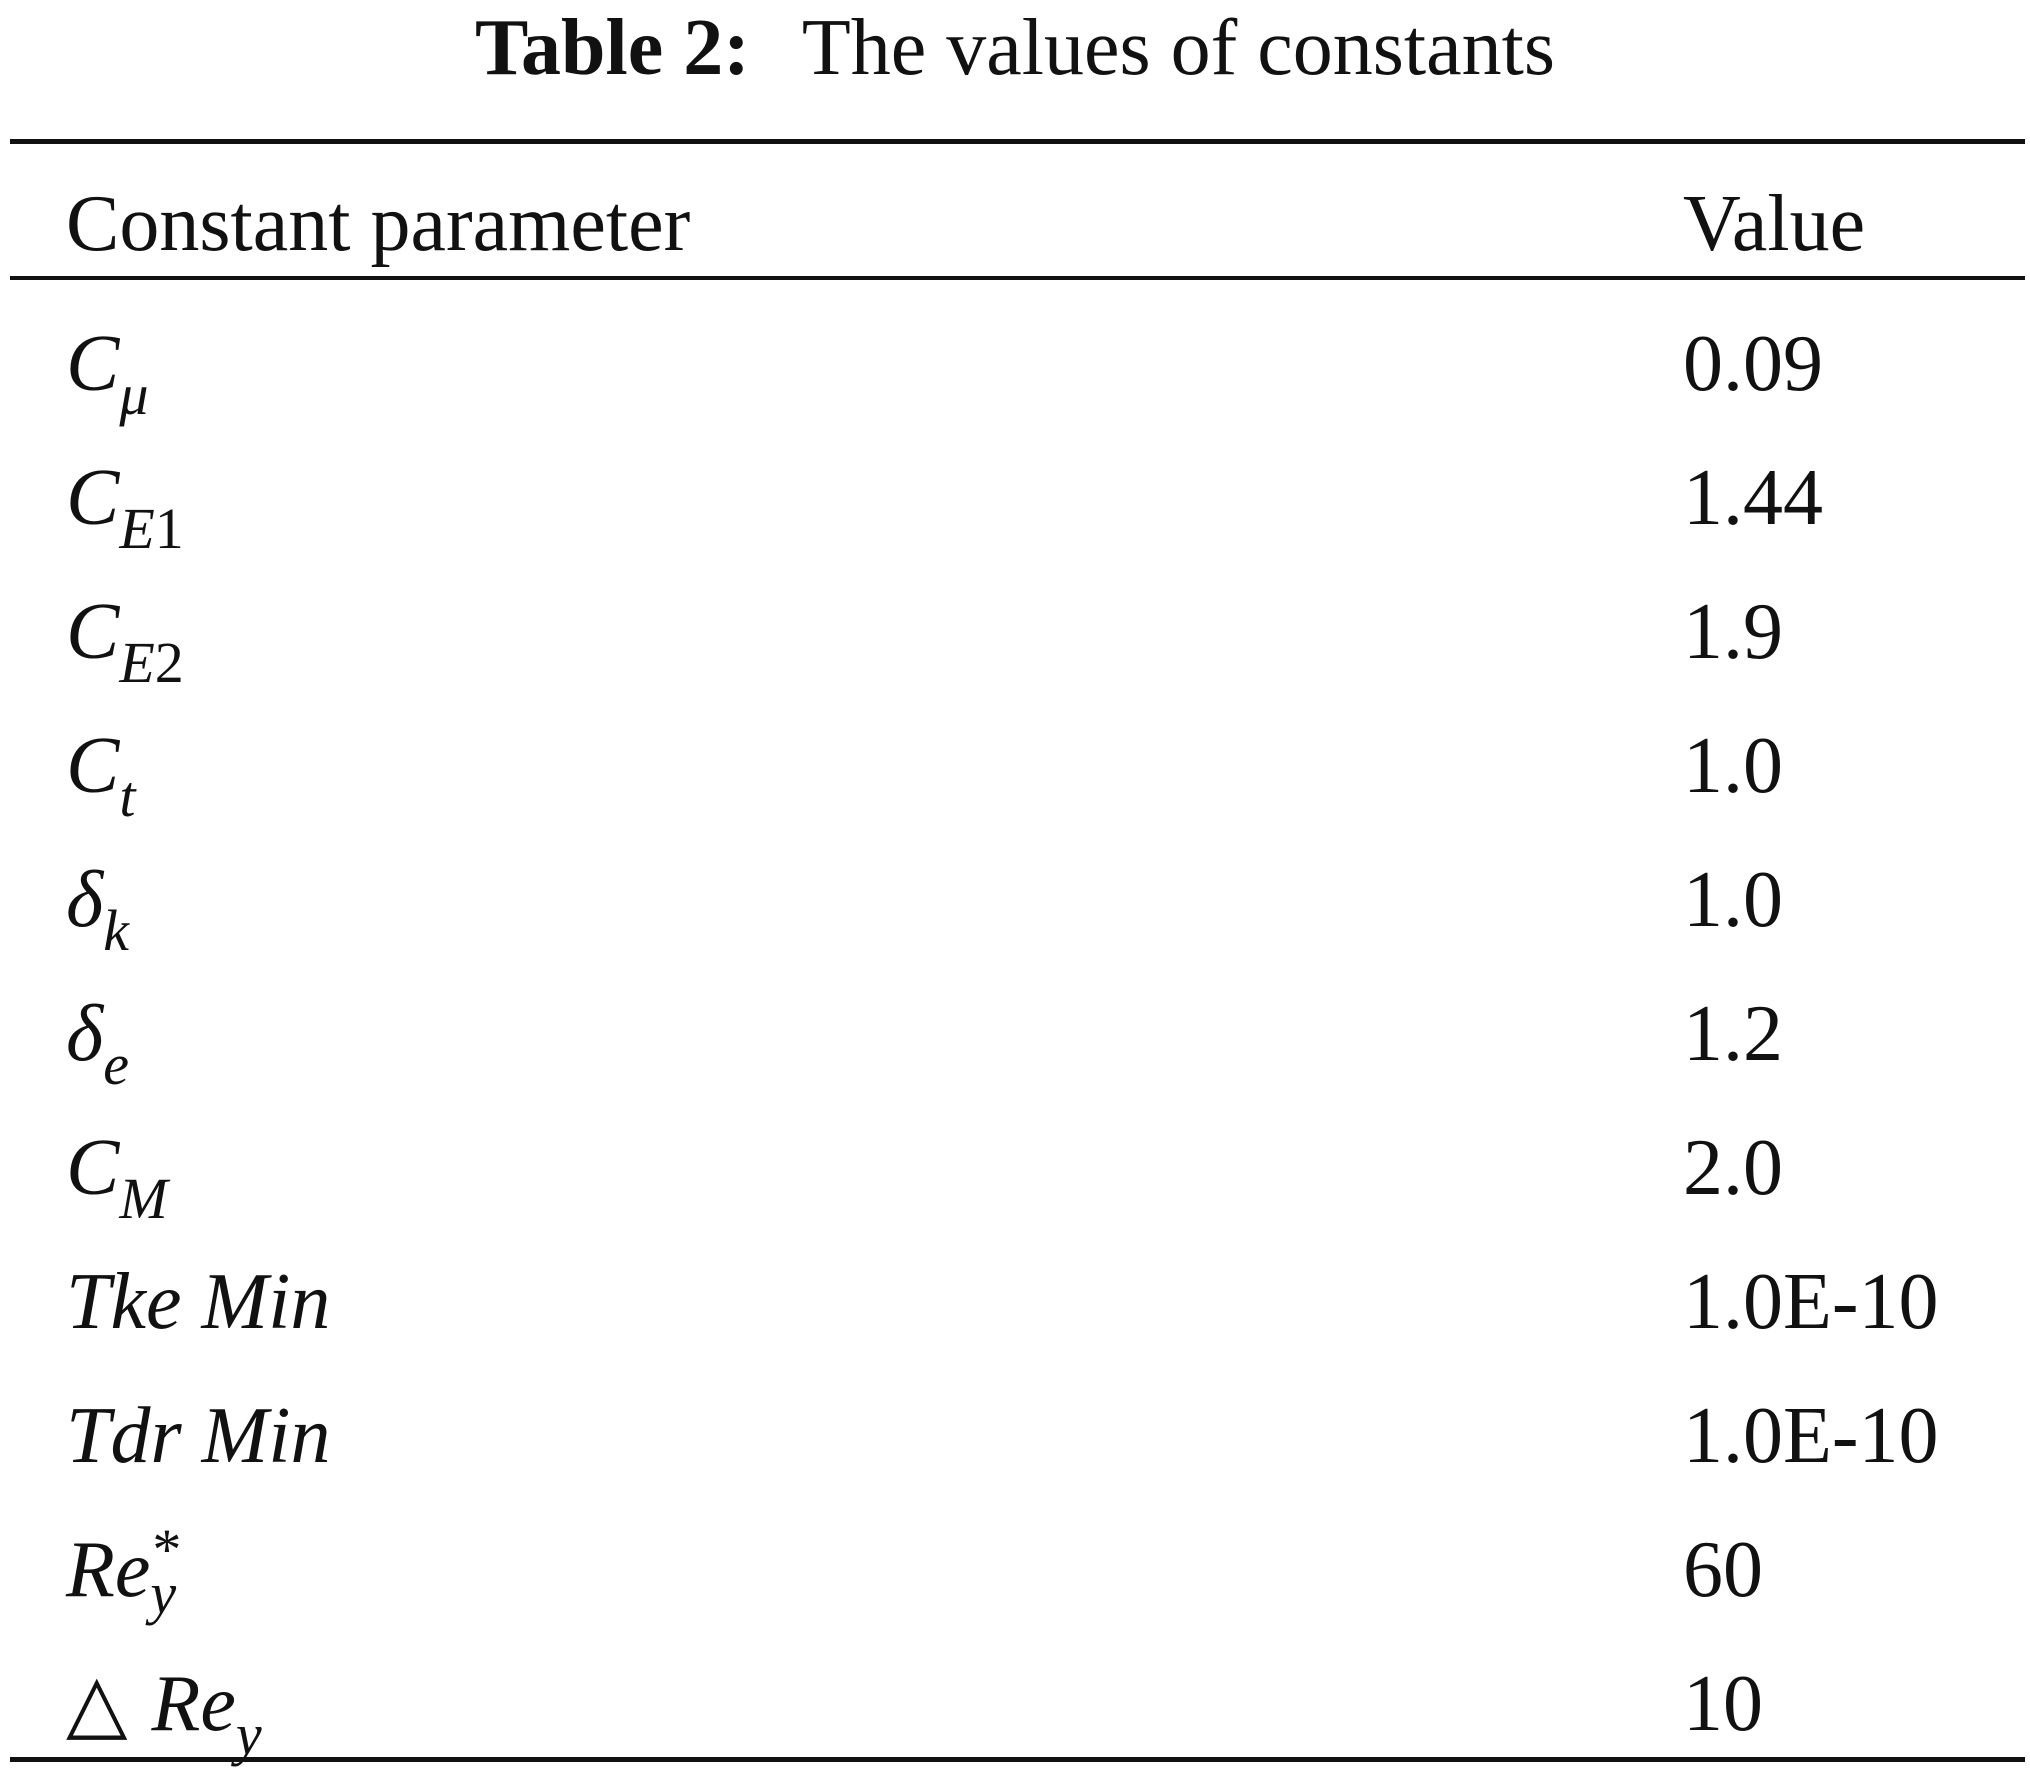 The height and width of the screenshot is (1771, 2030). I want to click on table-row: Ct 1.0, so click(1015, 767).